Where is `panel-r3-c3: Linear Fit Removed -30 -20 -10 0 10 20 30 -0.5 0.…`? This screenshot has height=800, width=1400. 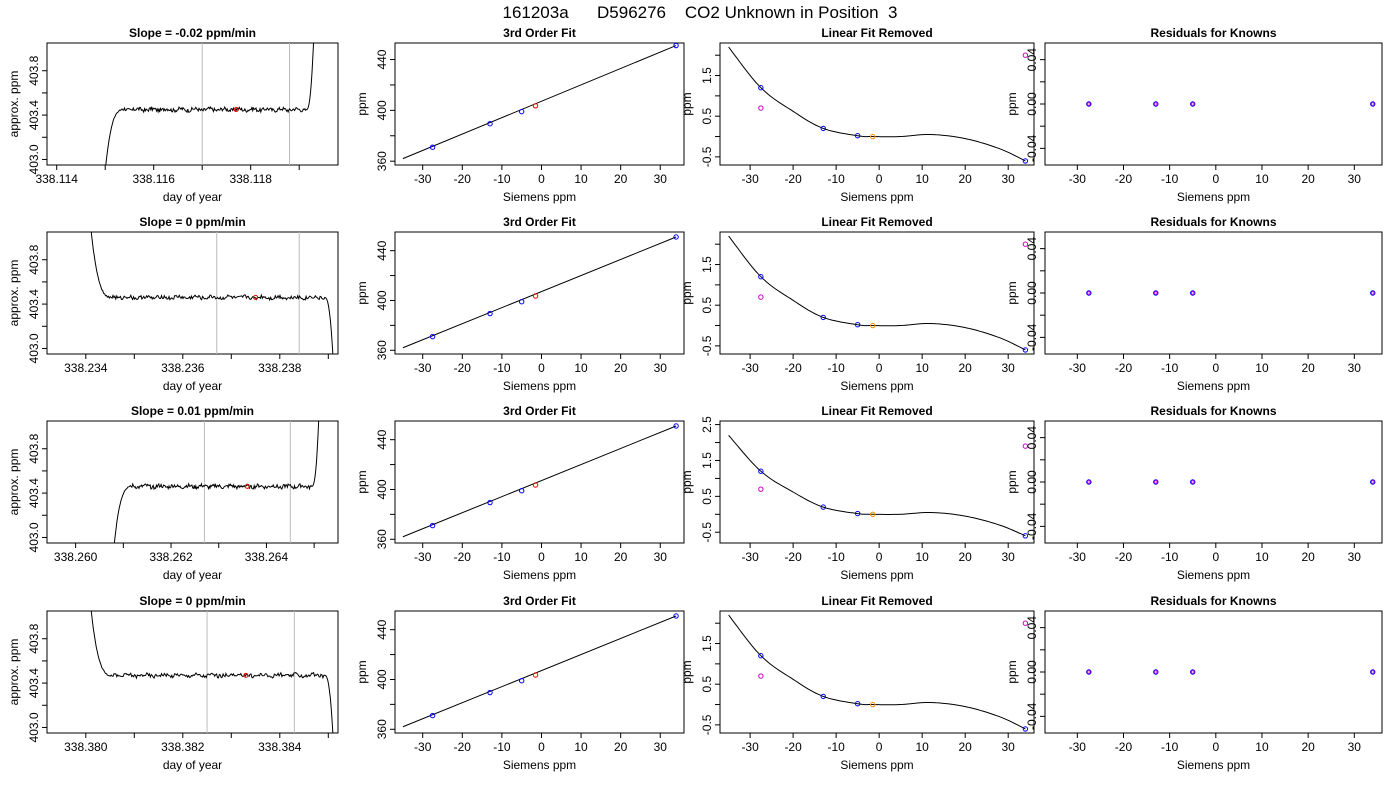
panel-r3-c3: Linear Fit Removed -30 -20 -10 0 10 20 30 -0.5 0.… is located at coordinates (857, 493).